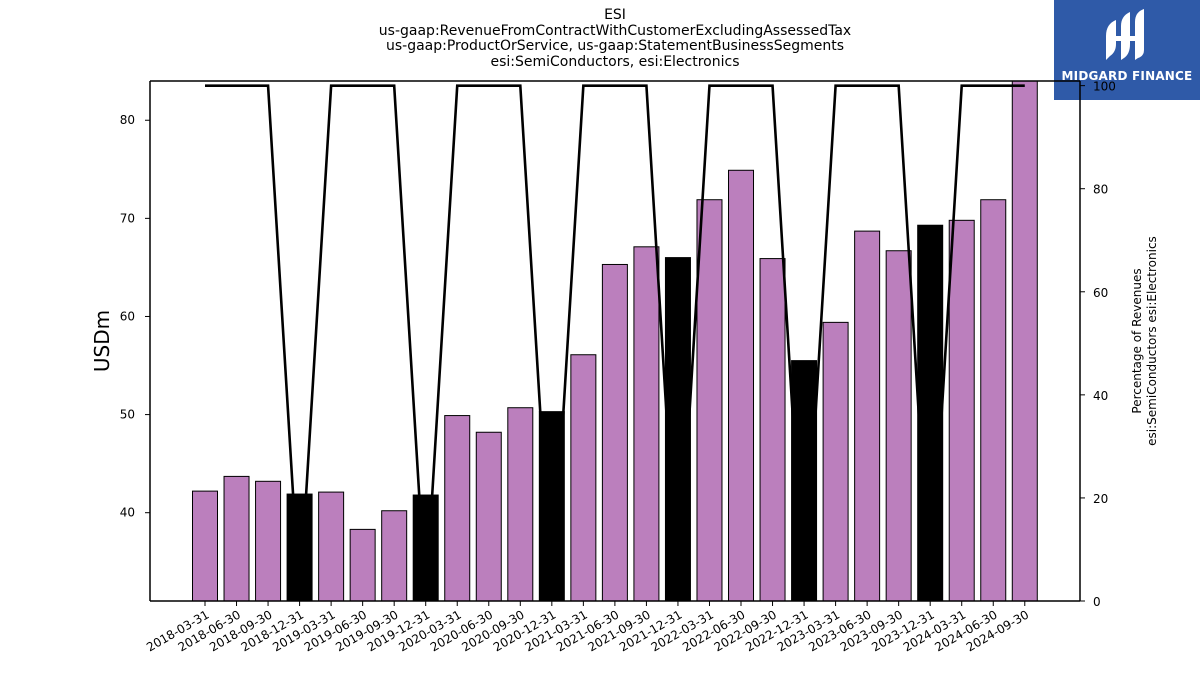 The width and height of the screenshot is (1200, 675). Describe the element at coordinates (127, 513) in the screenshot. I see `y-tick-label-40: 40` at that location.